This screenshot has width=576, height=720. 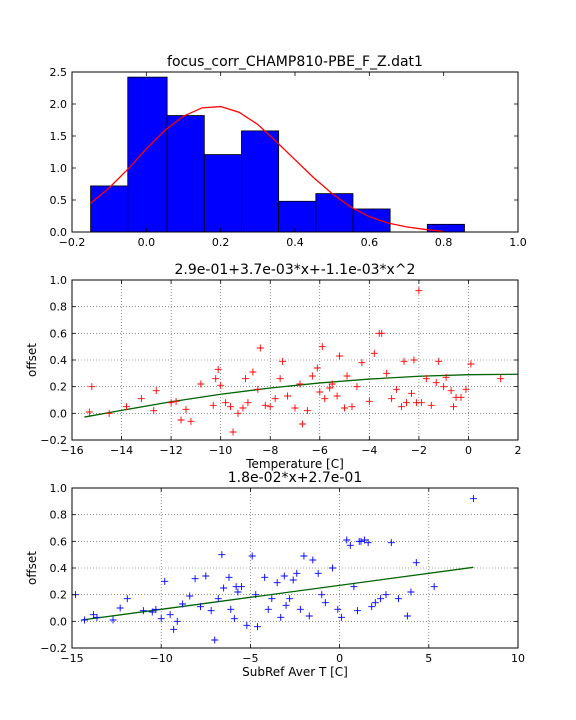 I want to click on temperature-scatter-title: 2.9e-01+3.7e-03*x+-1.1e-03*x^2, so click(x=295, y=270).